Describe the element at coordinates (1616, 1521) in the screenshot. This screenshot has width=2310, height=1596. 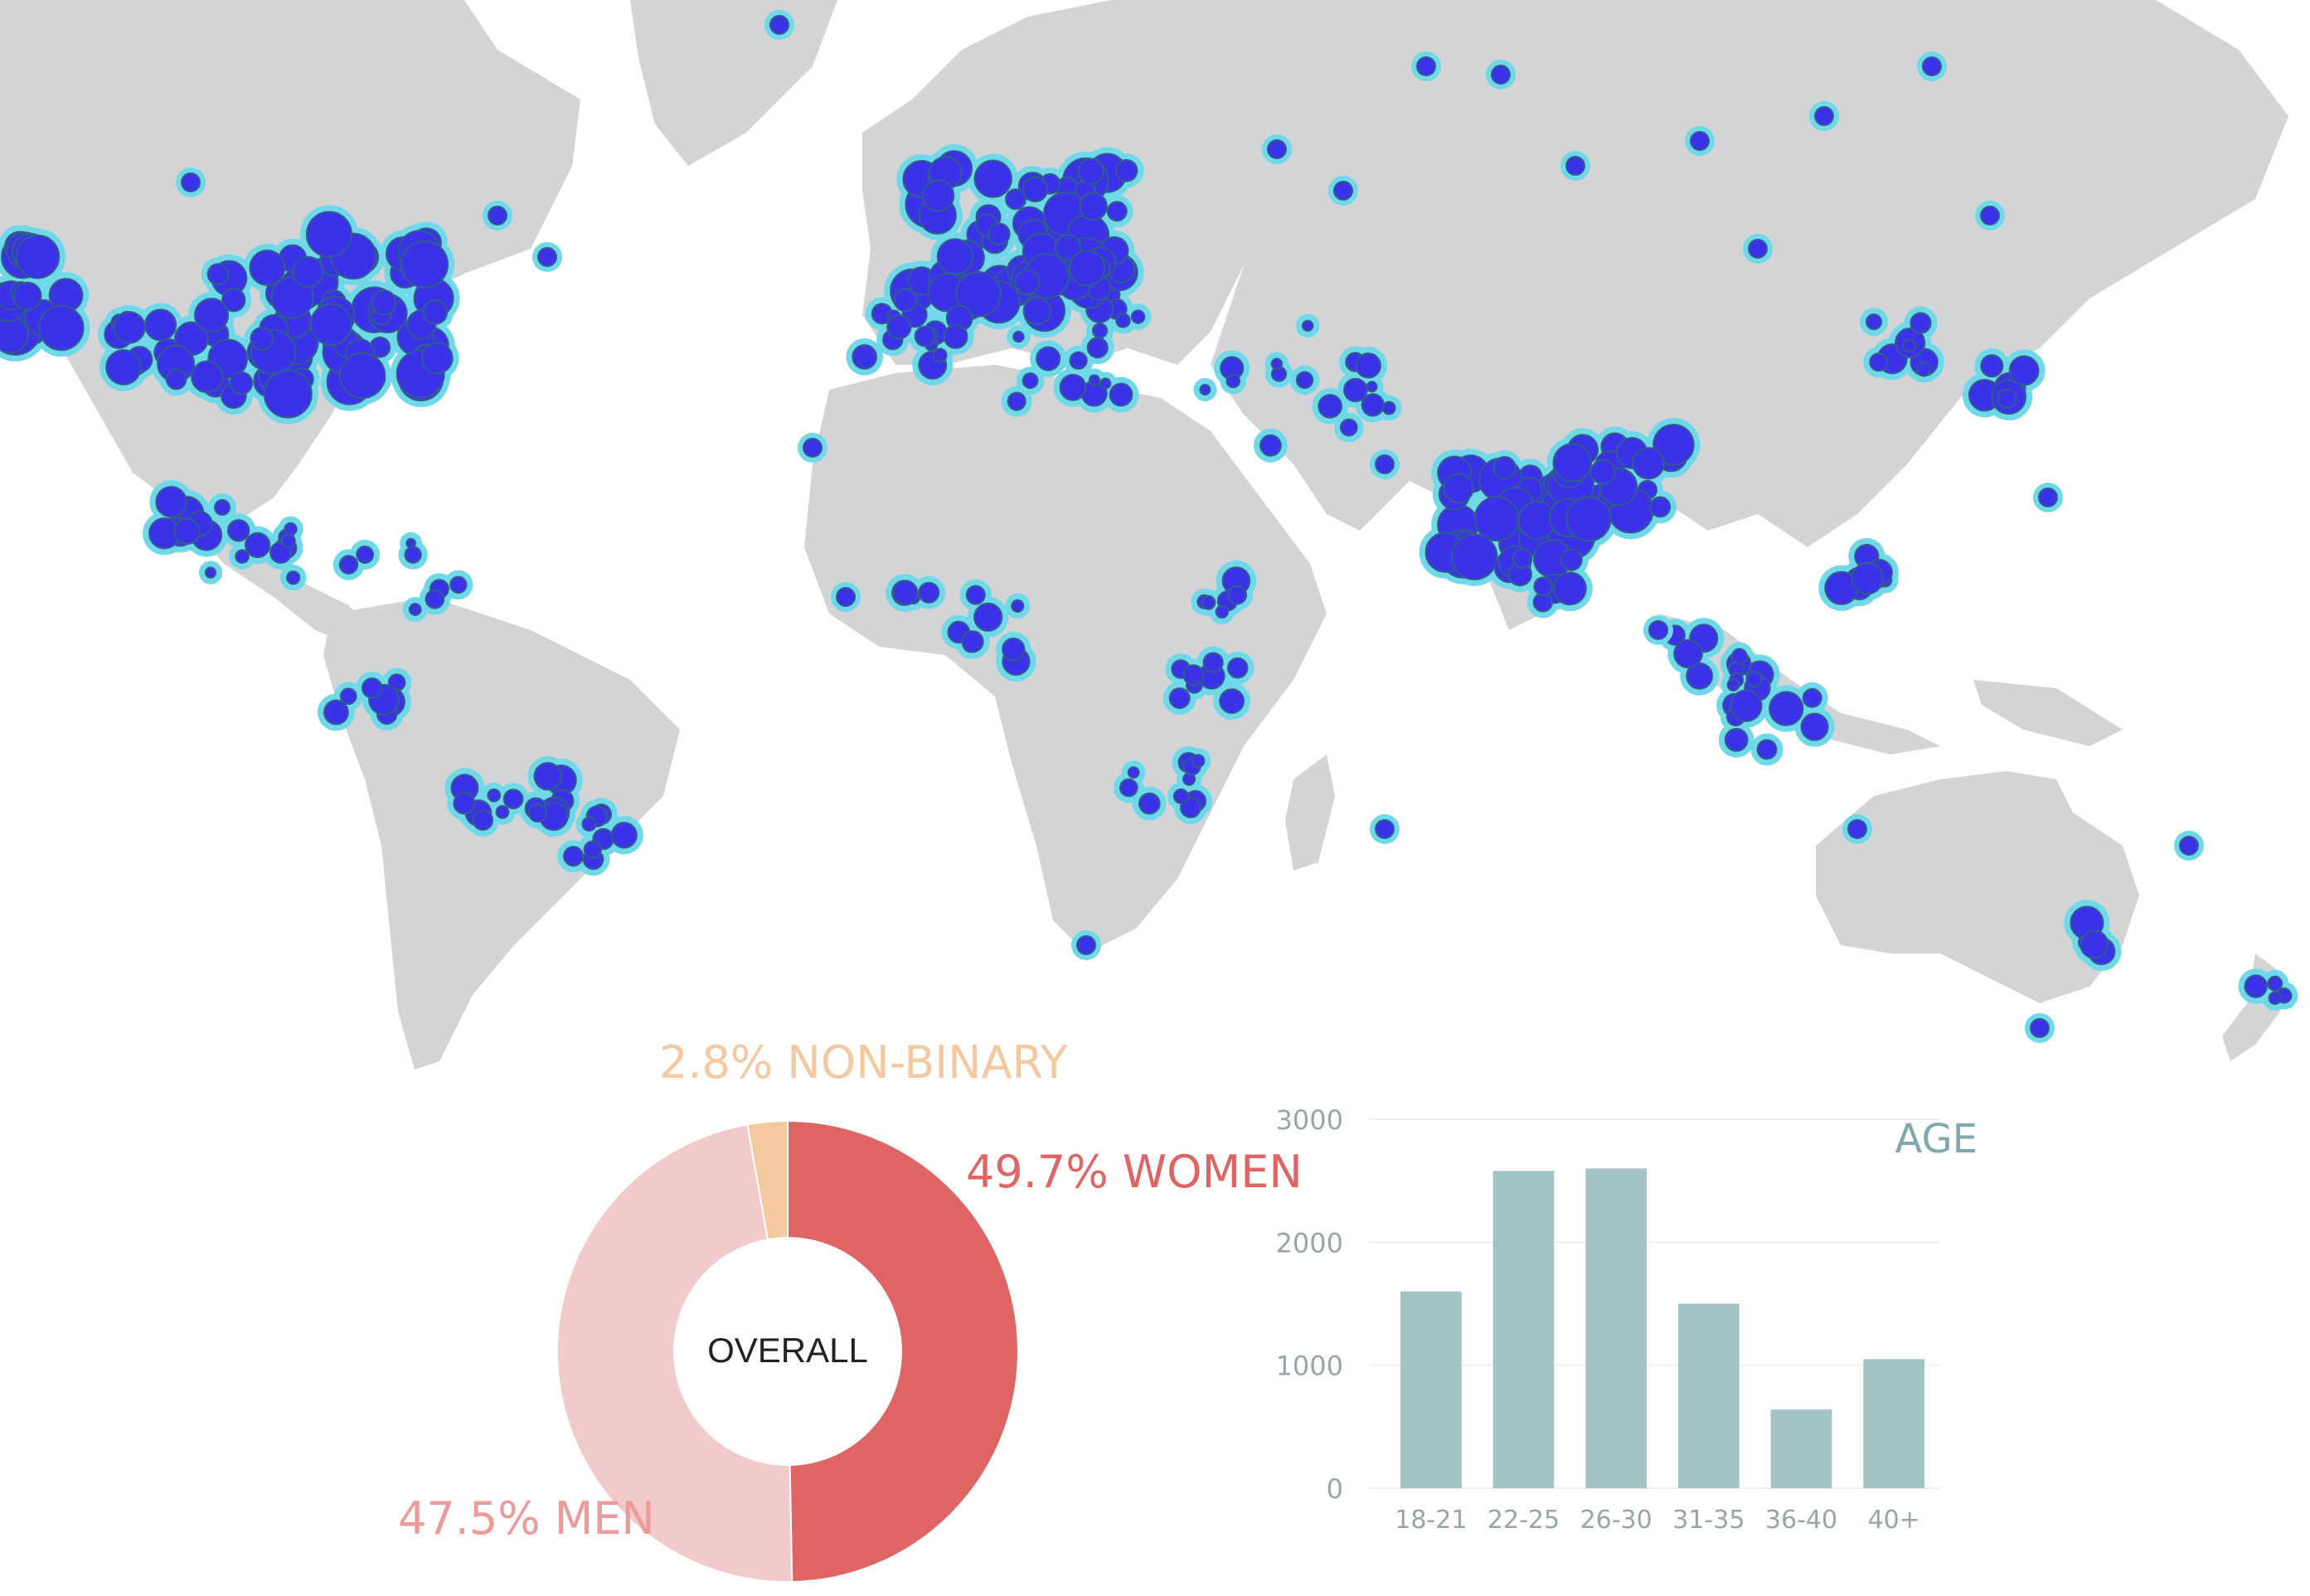
I see `x-tick-label: 26-30` at that location.